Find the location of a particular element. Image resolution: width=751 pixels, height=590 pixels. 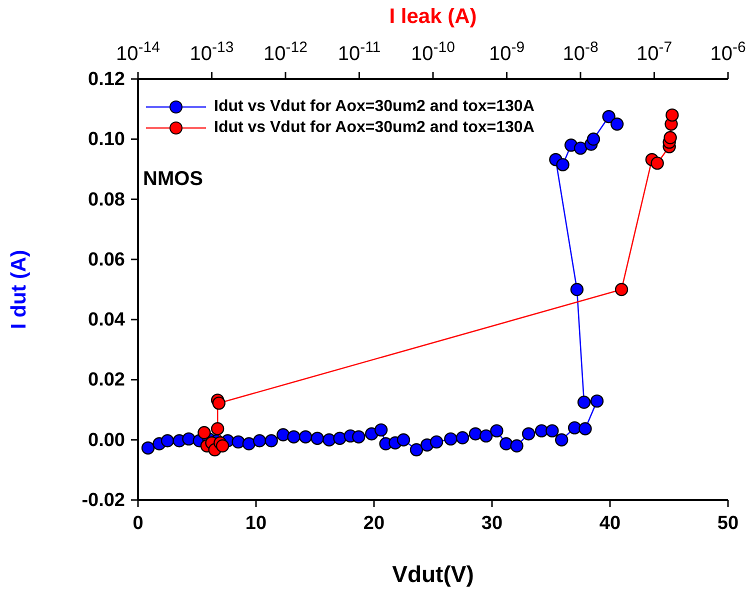

x-axis-title: Vdut(V) is located at coordinates (433, 574).